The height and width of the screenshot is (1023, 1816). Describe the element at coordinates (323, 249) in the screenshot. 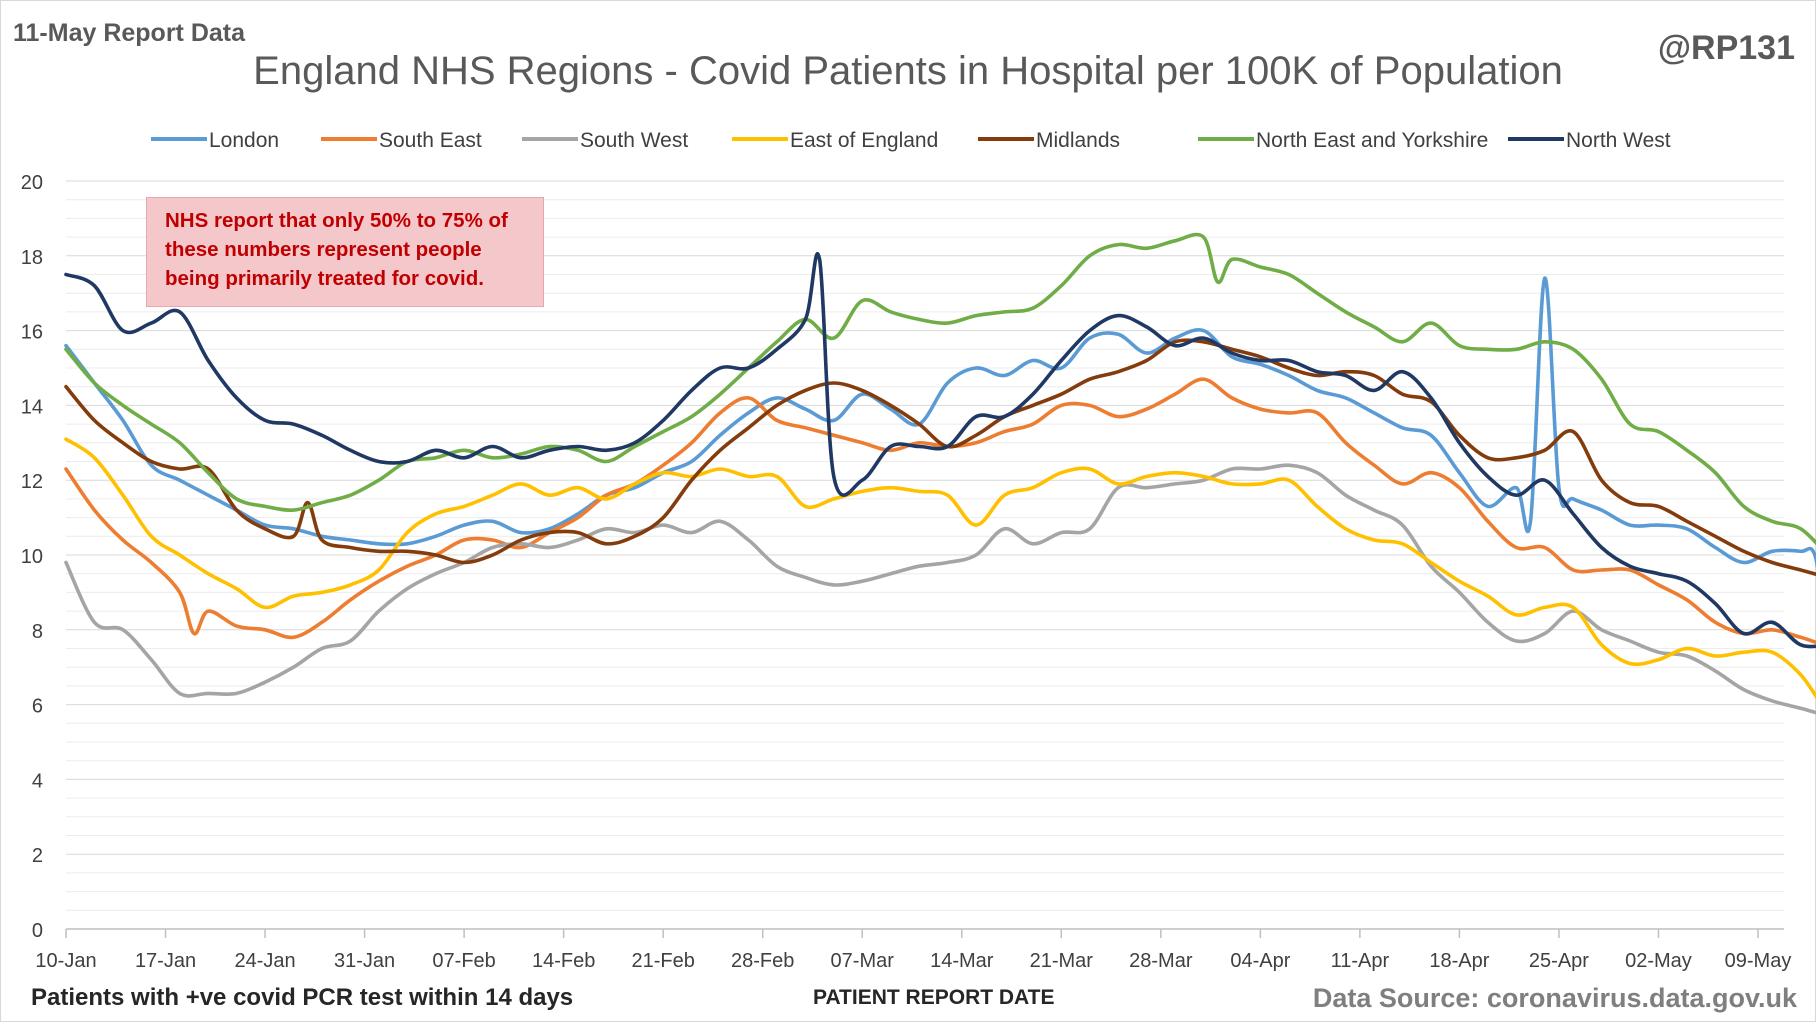

I see `annotation-line-2: these numbers represent people` at that location.